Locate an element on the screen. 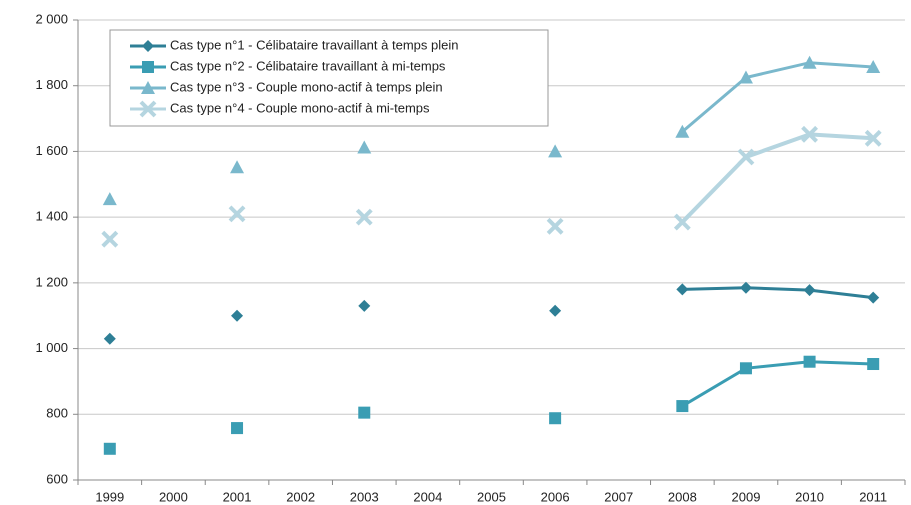 The height and width of the screenshot is (505, 911). legend-box is located at coordinates (329, 78).